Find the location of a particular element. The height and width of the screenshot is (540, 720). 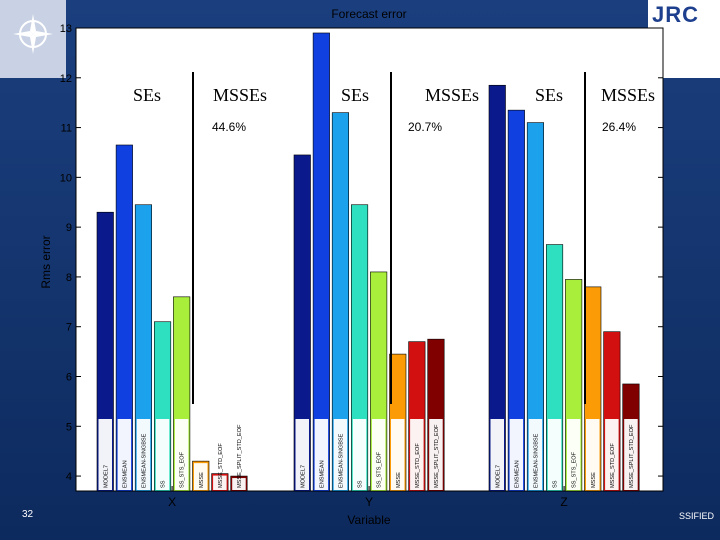

y-tick-label: 9 is located at coordinates (69, 228).